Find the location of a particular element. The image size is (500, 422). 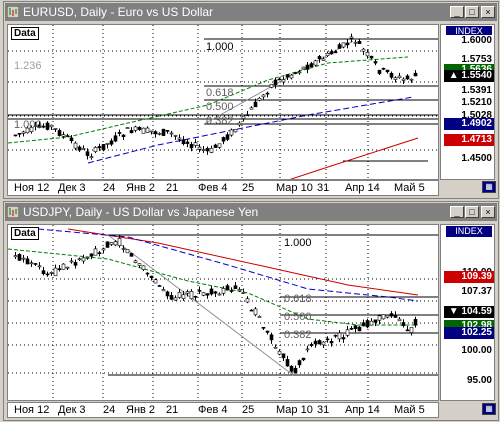

fib-label-0382: 0.382 is located at coordinates (220, 121).